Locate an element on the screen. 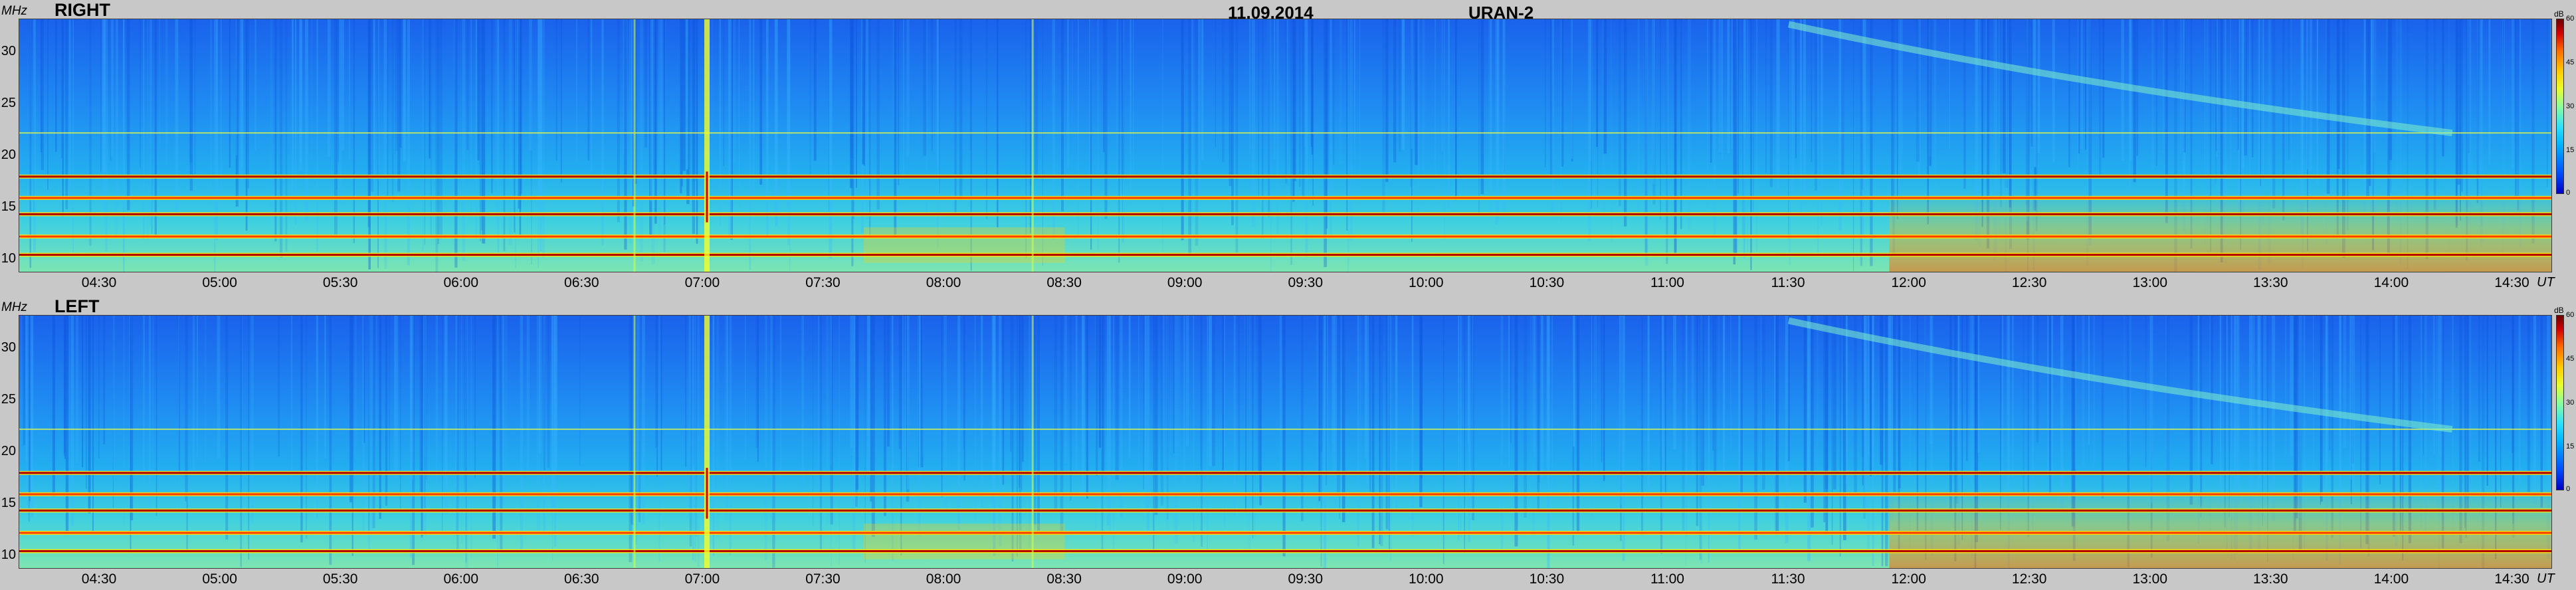  panel-label-left: LEFT is located at coordinates (77, 306).